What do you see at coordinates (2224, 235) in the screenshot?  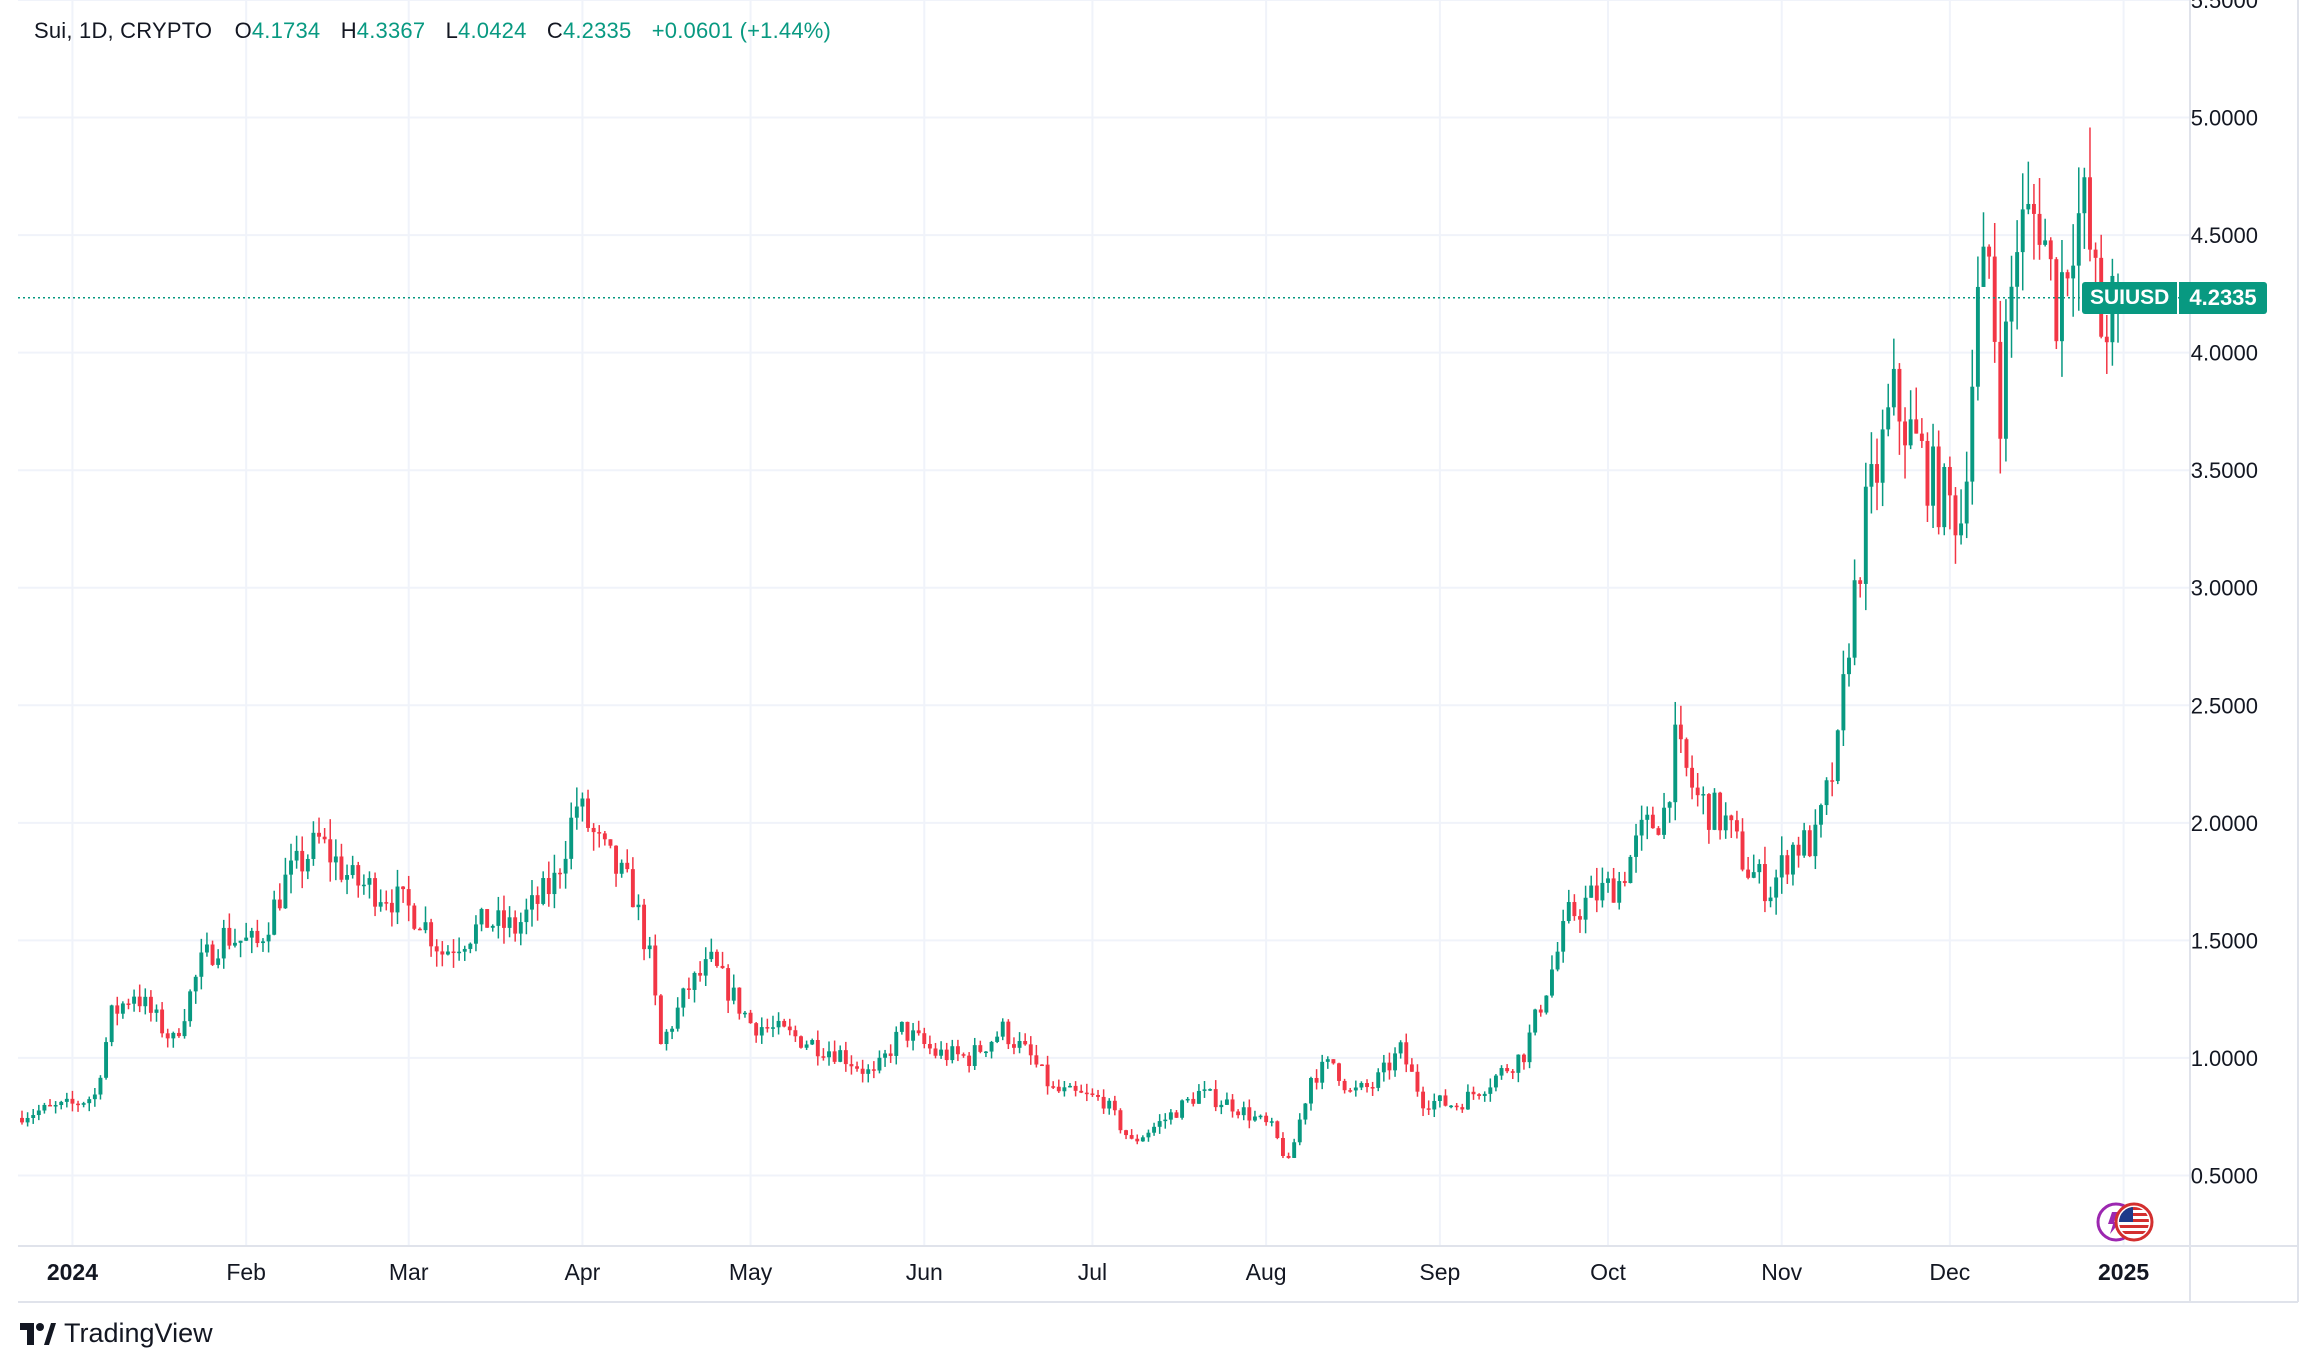 I see `y-tick-label: 4.5000` at bounding box center [2224, 235].